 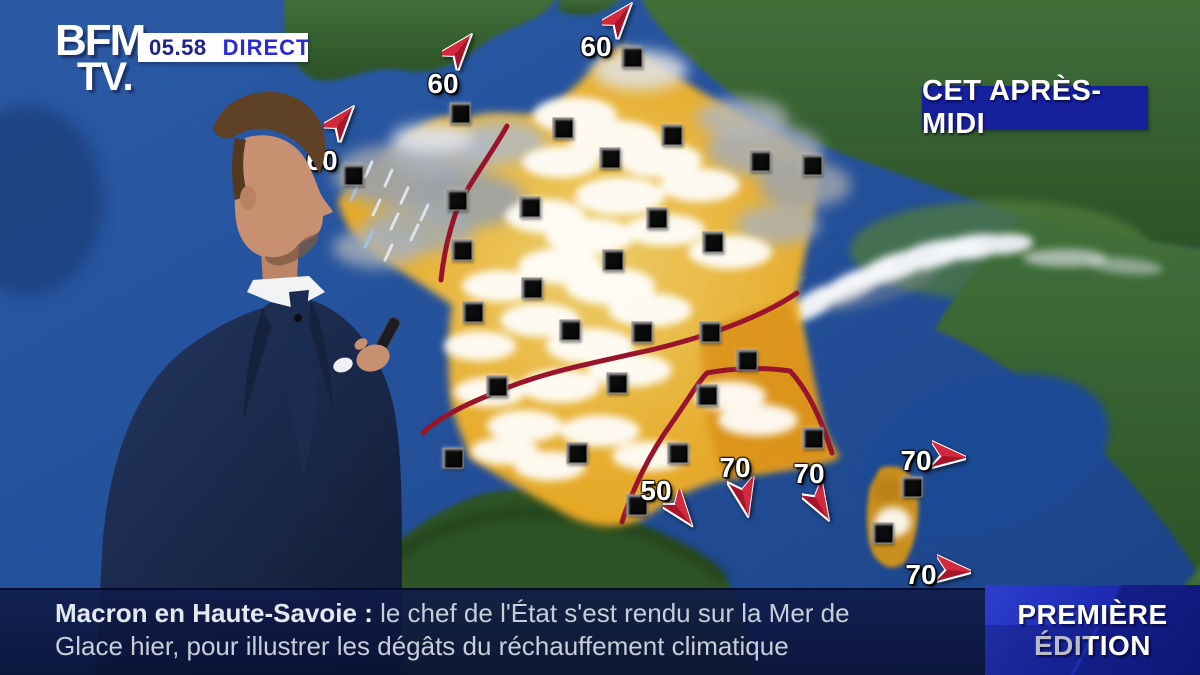 What do you see at coordinates (1035, 107) in the screenshot?
I see `forecast-period-banner: CET APRÈS-MIDI` at bounding box center [1035, 107].